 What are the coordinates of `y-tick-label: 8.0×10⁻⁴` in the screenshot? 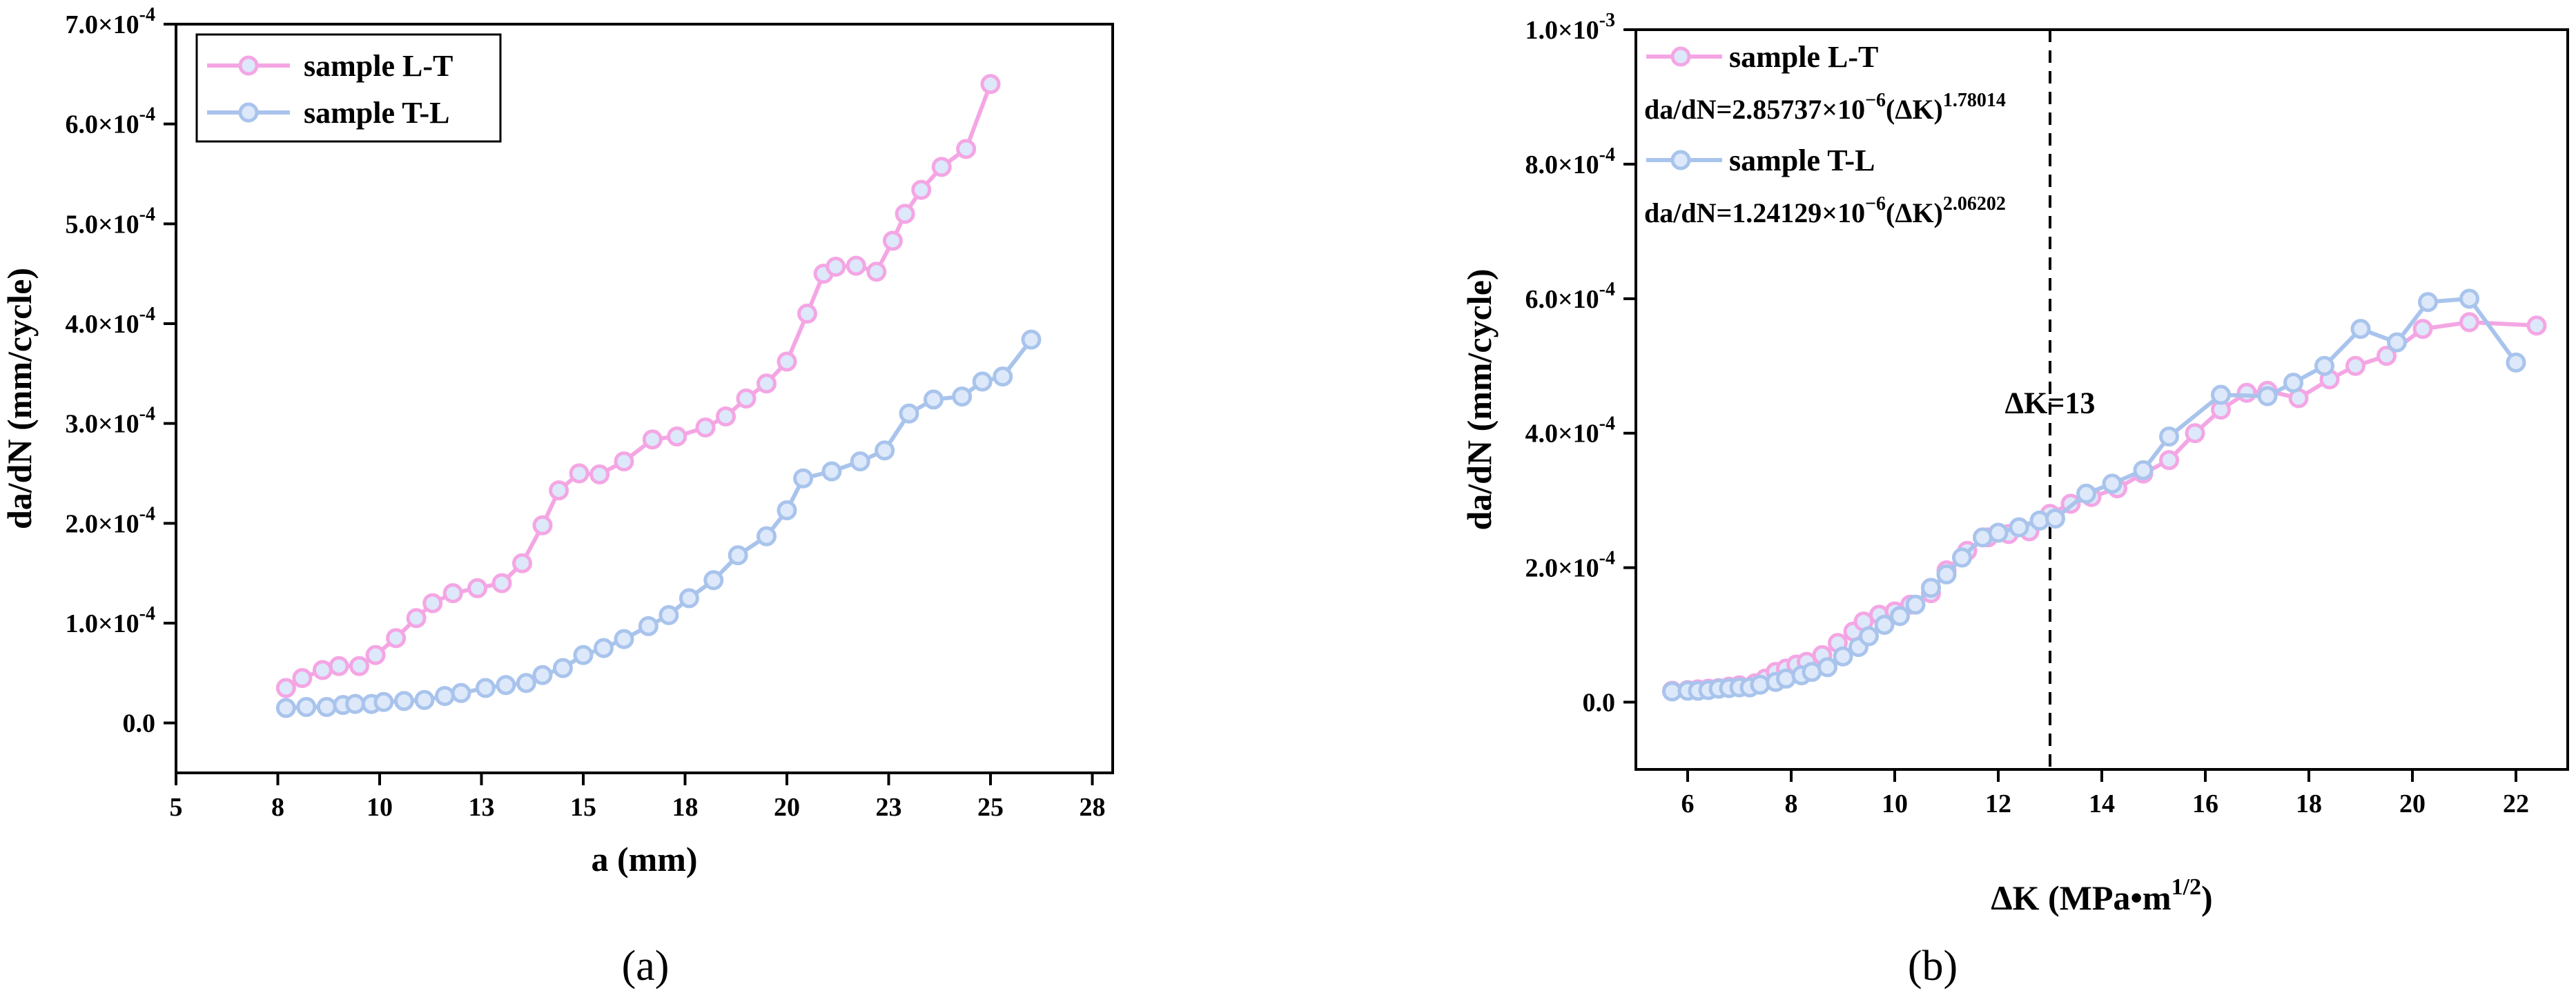 It's located at (1570, 161).